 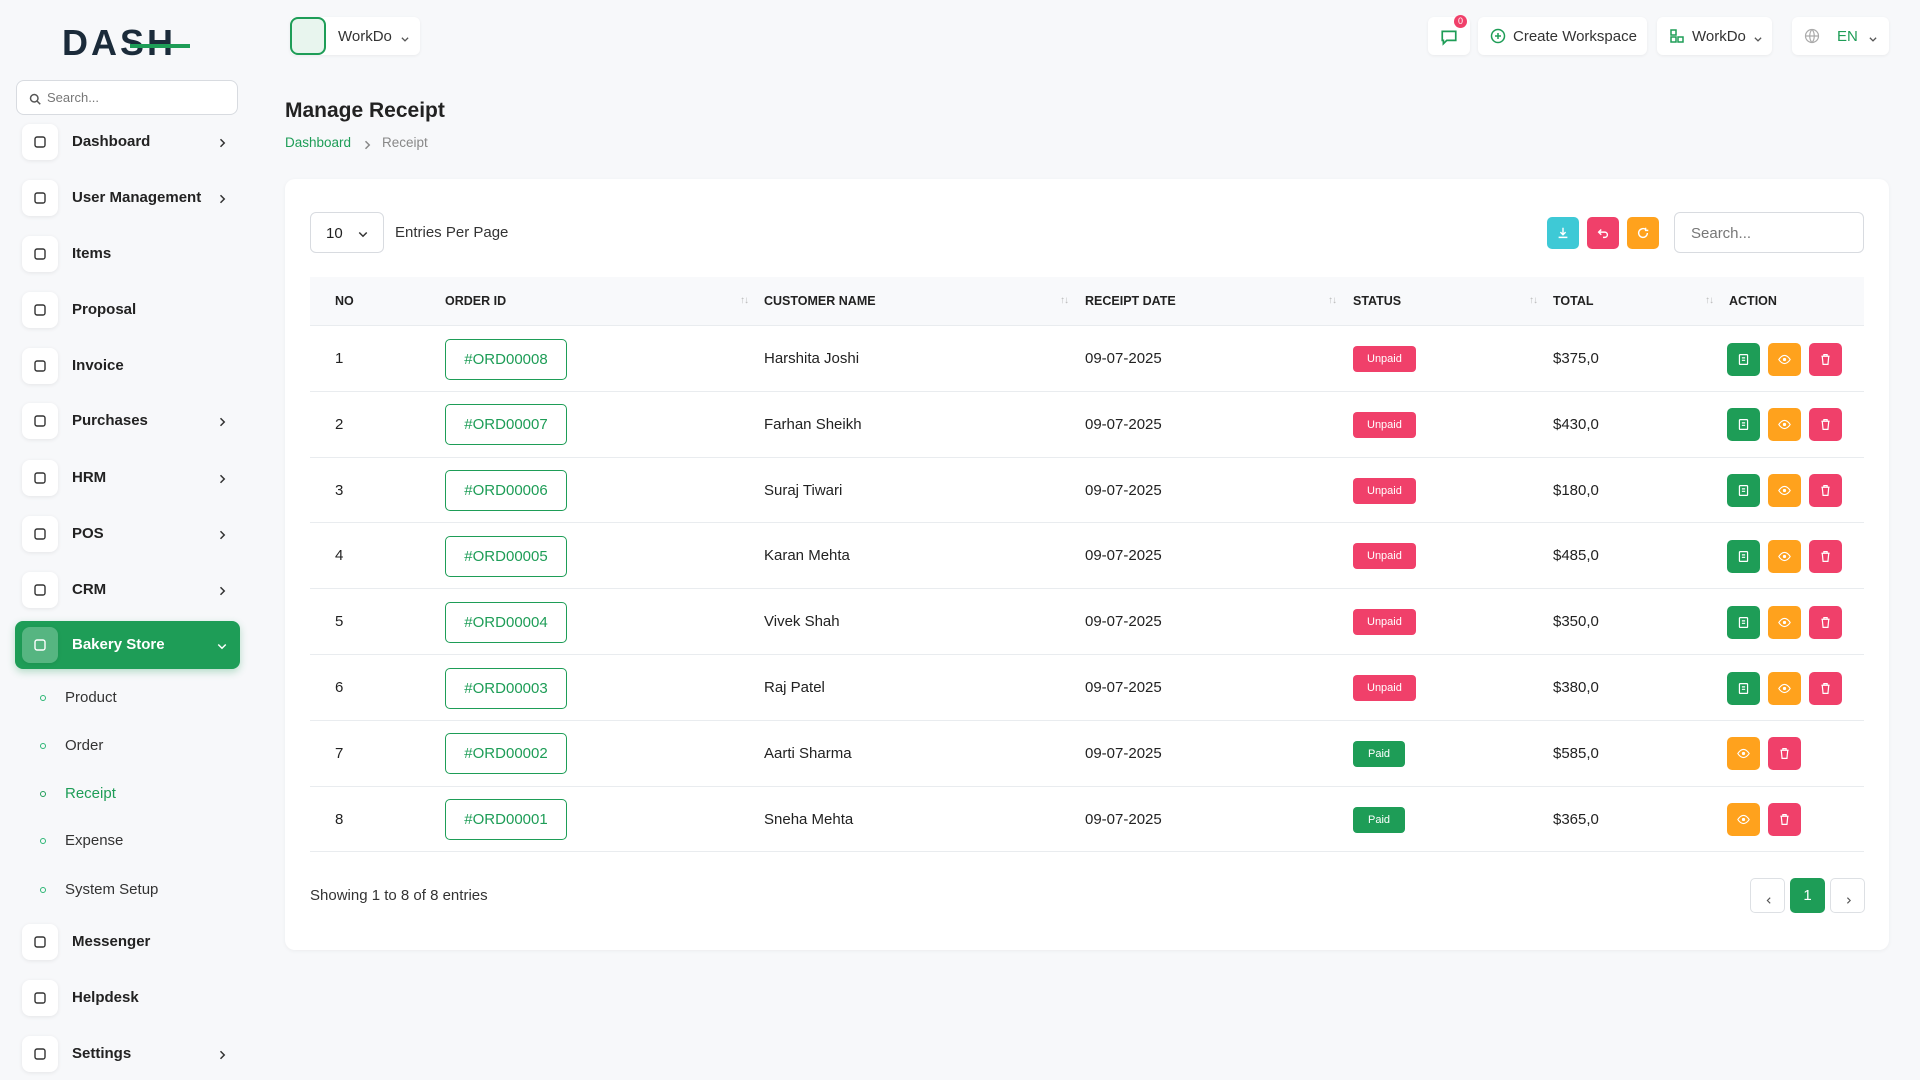 I want to click on menu-item: Proposal, so click(x=104, y=309).